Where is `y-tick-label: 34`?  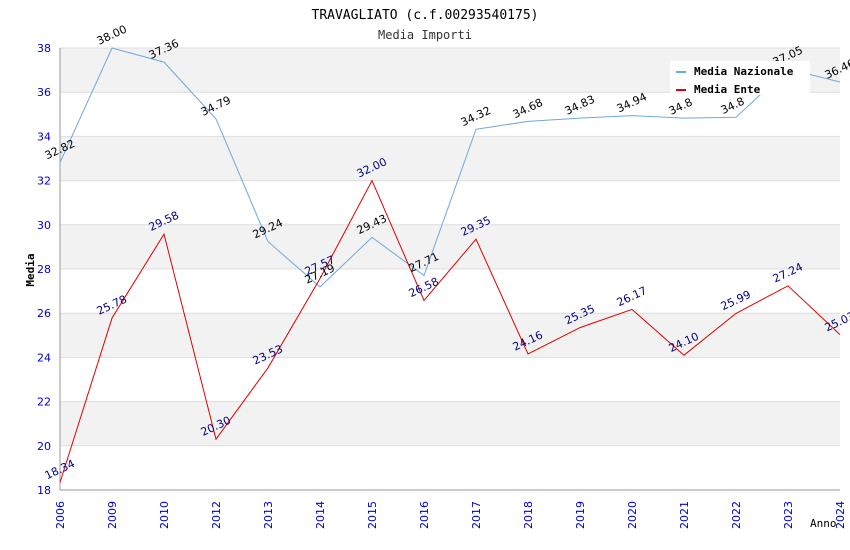 y-tick-label: 34 is located at coordinates (44, 136).